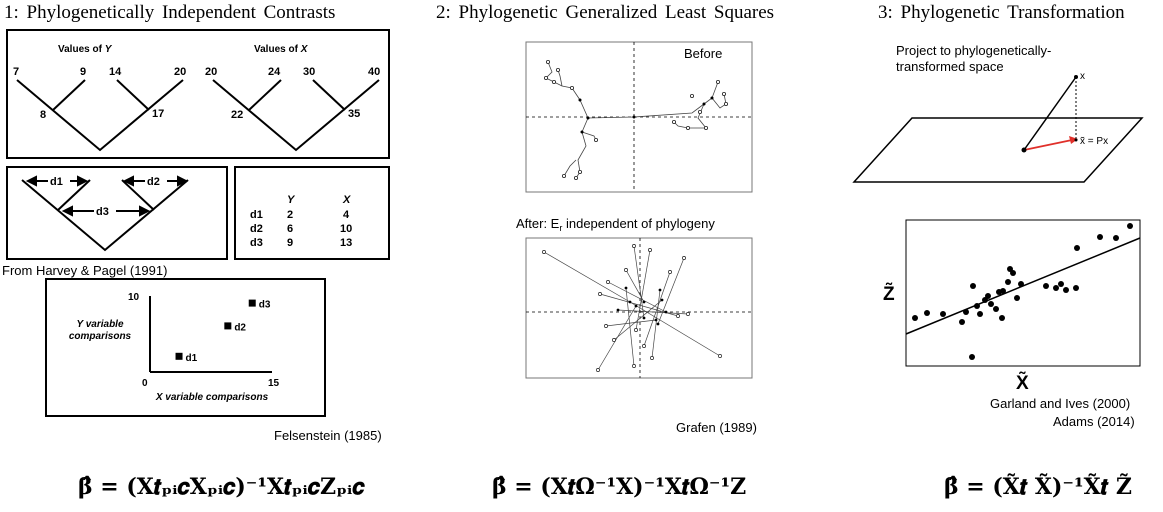 This screenshot has width=1163, height=512. I want to click on y-node-1: 8, so click(43, 115).